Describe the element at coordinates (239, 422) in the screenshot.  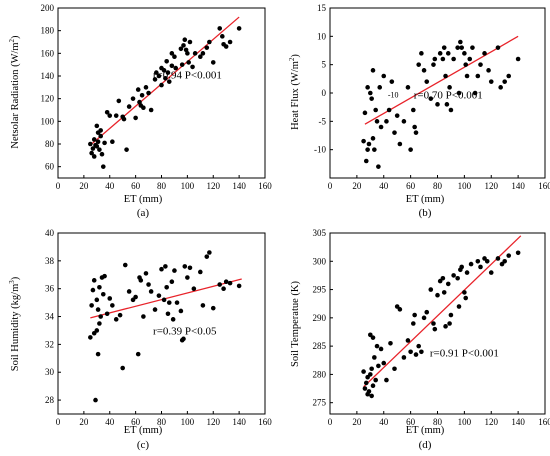
I see `x-tick-label: 140` at that location.